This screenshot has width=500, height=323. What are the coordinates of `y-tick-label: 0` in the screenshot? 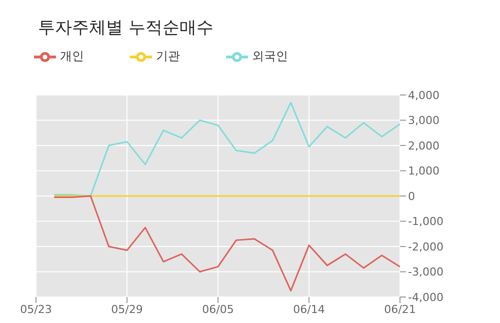 It's located at (411, 196).